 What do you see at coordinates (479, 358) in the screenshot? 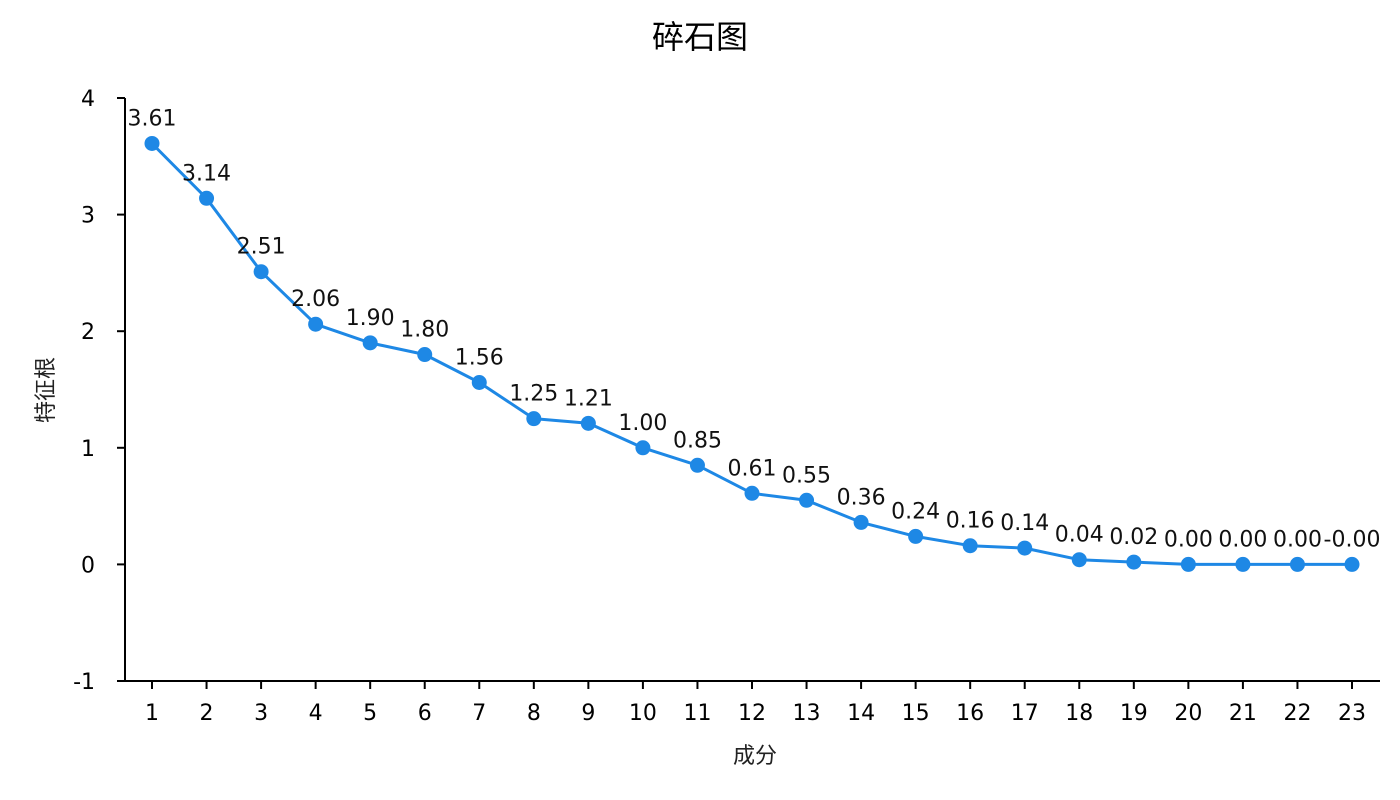
I see `data-label: 1.56` at bounding box center [479, 358].